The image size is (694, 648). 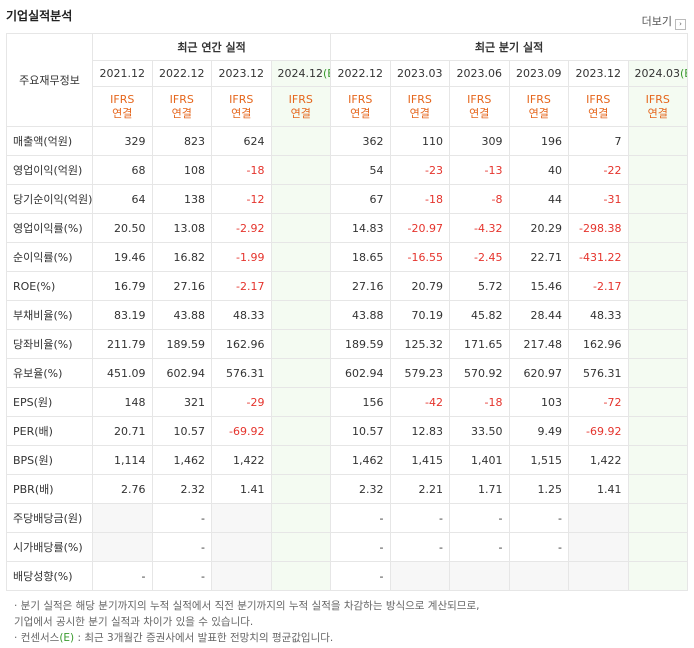 I want to click on note-line: 기업에서 공시한 분기 실적과 차이가 있을 수 있습니다., so click(x=134, y=622).